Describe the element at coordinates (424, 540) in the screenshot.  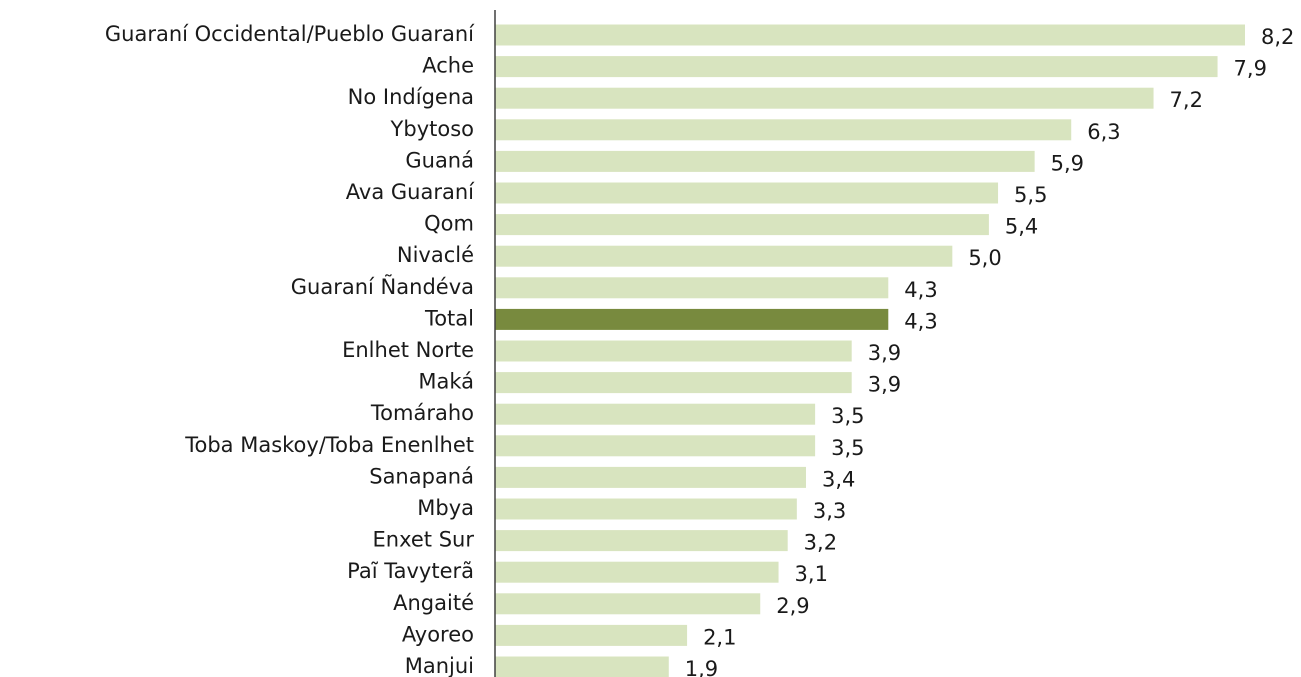
I see `category-label: Enxet Sur` at that location.